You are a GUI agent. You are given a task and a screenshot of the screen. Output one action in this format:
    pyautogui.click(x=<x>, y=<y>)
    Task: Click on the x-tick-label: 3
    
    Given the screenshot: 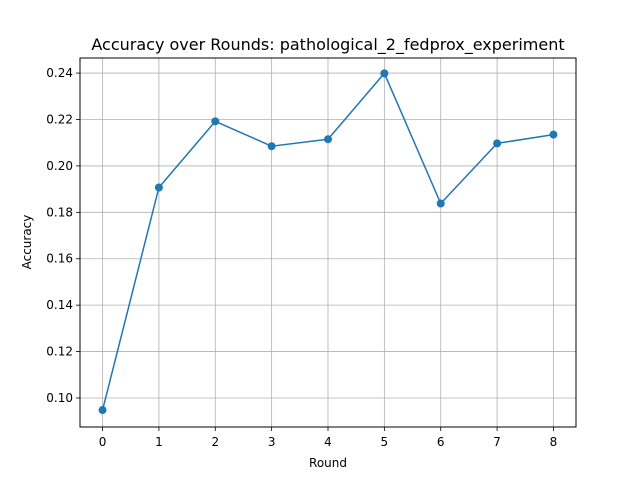 What is the action you would take?
    pyautogui.click(x=272, y=442)
    